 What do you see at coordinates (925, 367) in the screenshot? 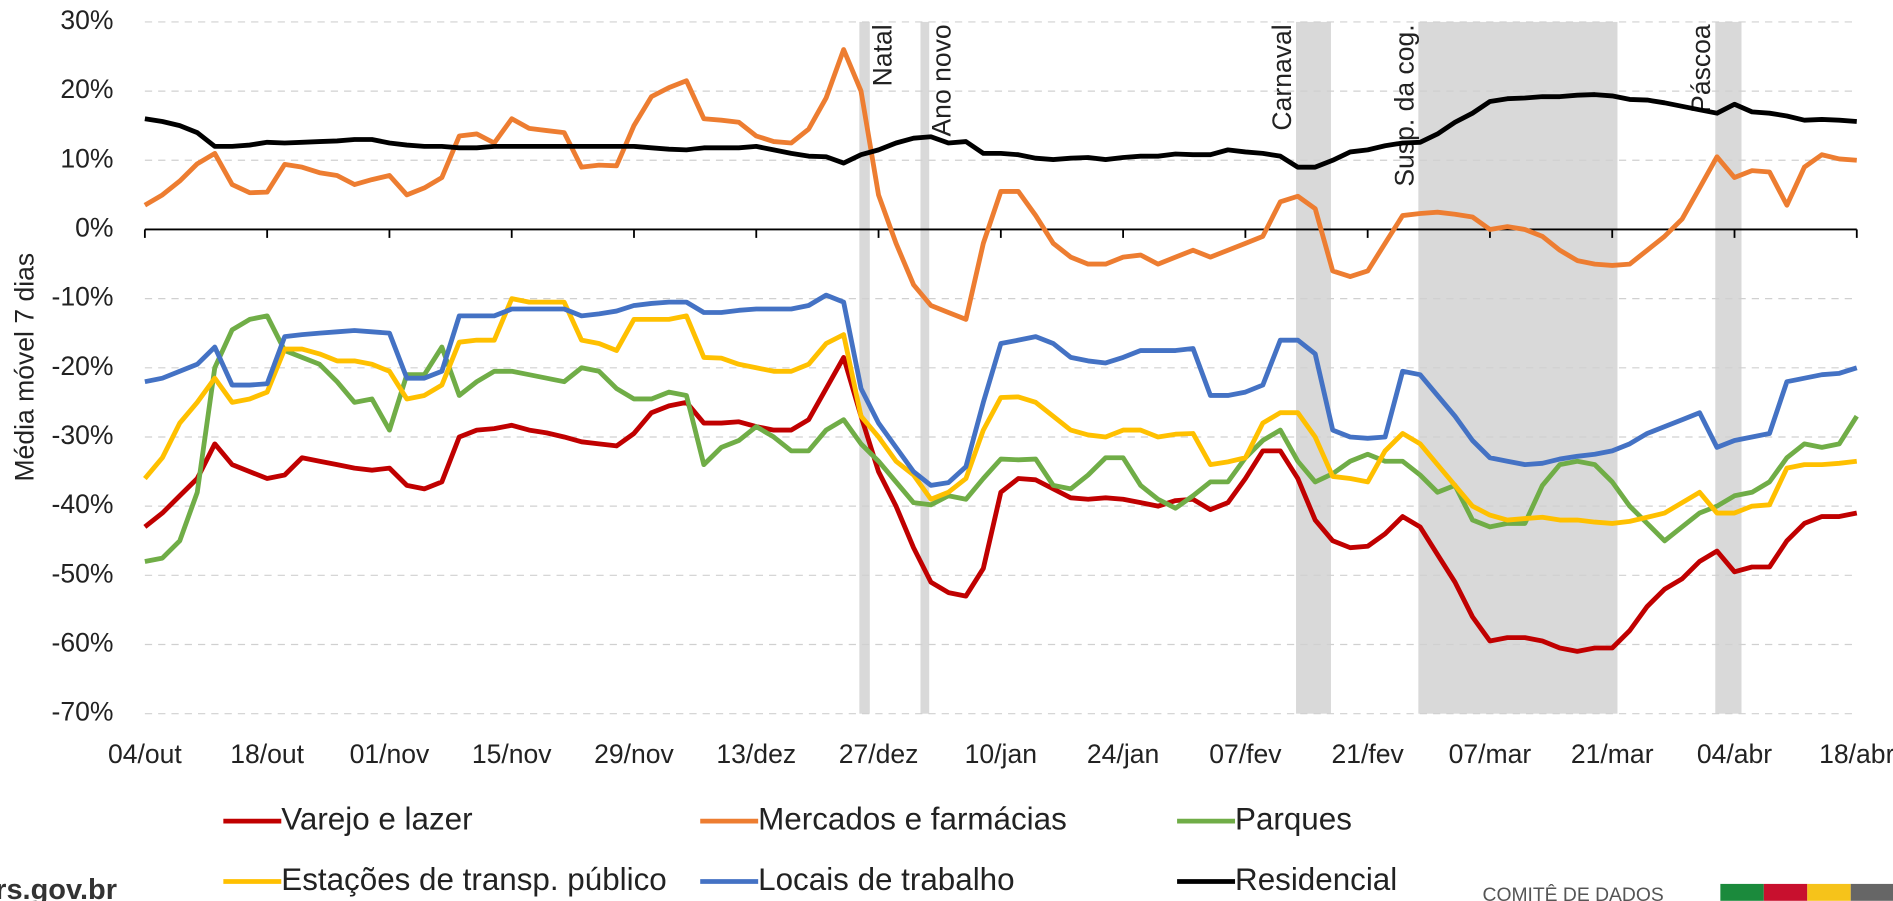
I see `shaded-period` at bounding box center [925, 367].